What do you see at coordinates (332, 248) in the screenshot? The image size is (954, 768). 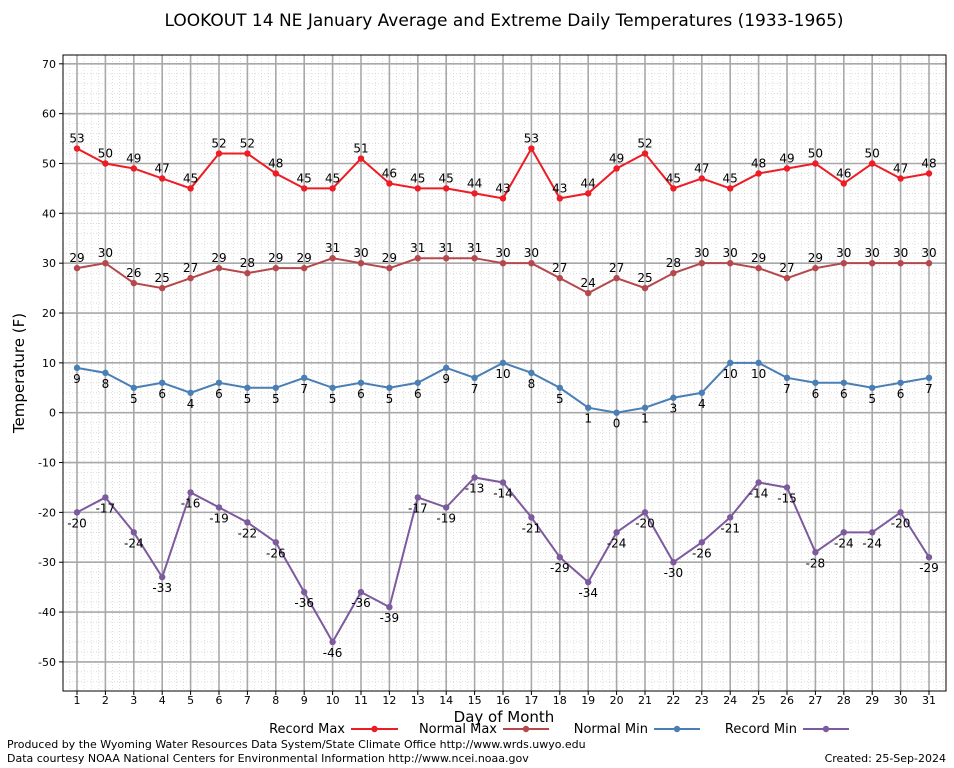 I see `data-label-normal-max: 31` at bounding box center [332, 248].